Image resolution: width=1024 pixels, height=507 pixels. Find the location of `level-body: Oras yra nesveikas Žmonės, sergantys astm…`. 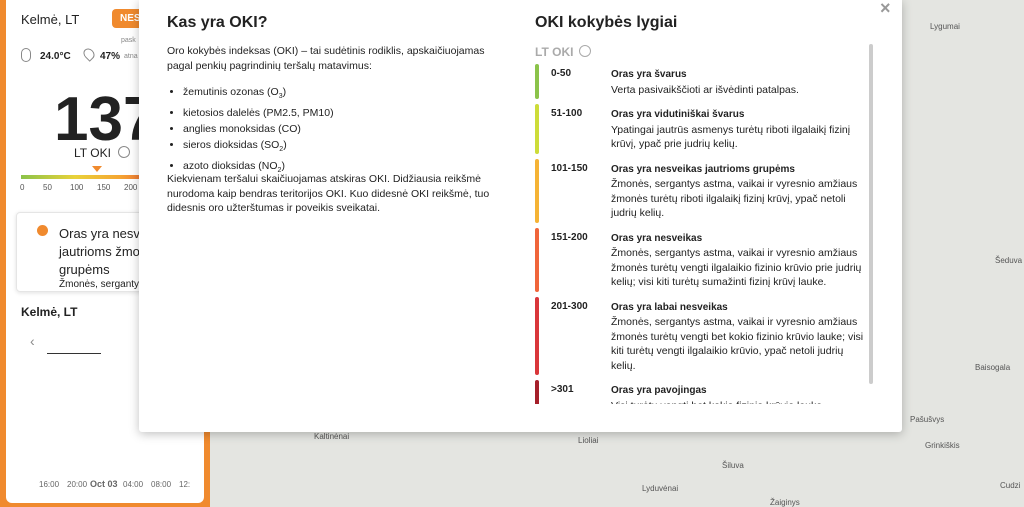

level-body: Oras yra nesveikas Žmonės, sergantys astm… is located at coordinates (739, 260).